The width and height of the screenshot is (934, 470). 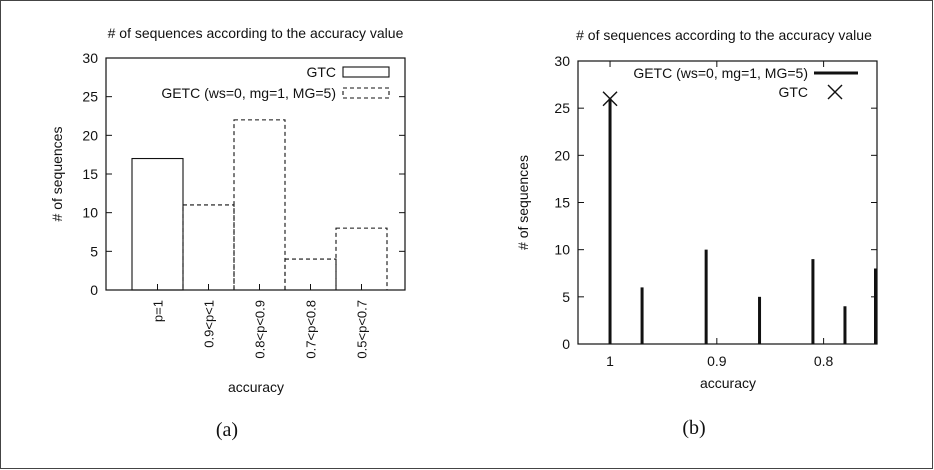 I want to click on chart-a-ylabel: # of sequences, so click(x=57, y=174).